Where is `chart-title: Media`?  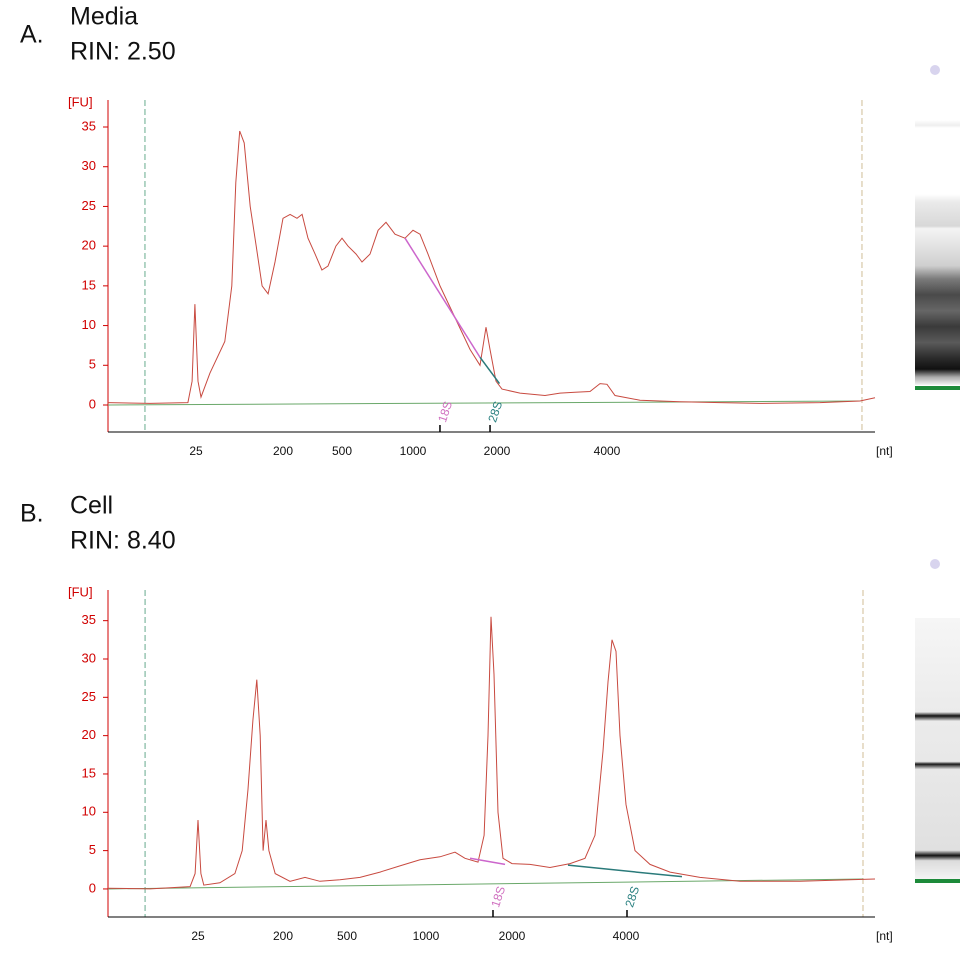
chart-title: Media is located at coordinates (104, 17).